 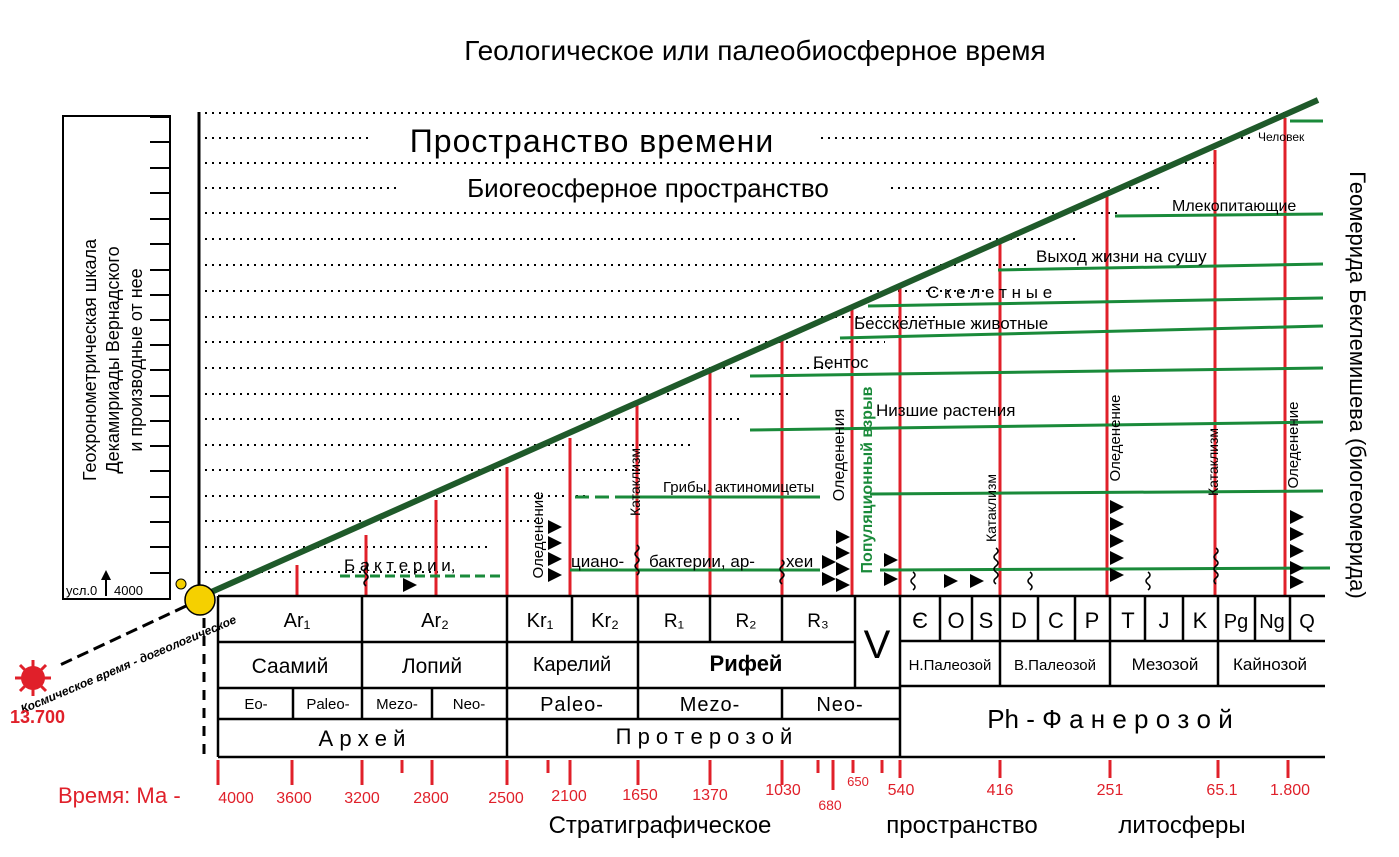 What do you see at coordinates (540, 621) in the screenshot?
I see `era-kr1: Kr₁` at bounding box center [540, 621].